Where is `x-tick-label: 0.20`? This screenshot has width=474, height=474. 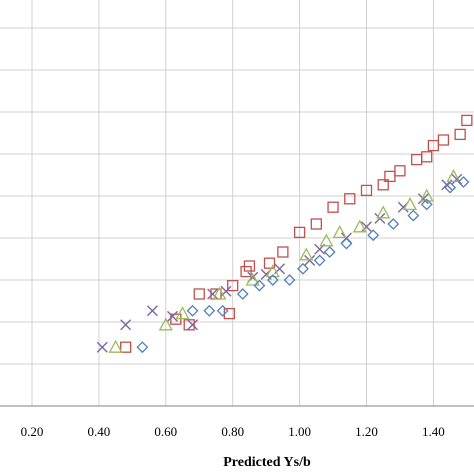
x-tick-label: 0.20 is located at coordinates (32, 431).